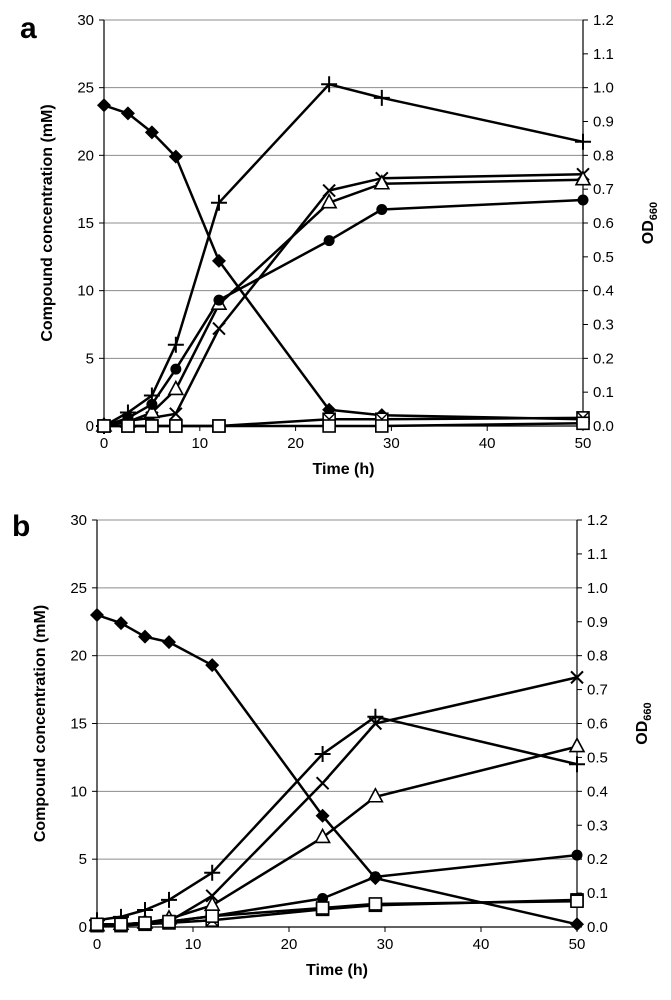 The image size is (671, 1000). What do you see at coordinates (603, 122) in the screenshot?
I see `y2-tick-label: 0.9` at bounding box center [603, 122].